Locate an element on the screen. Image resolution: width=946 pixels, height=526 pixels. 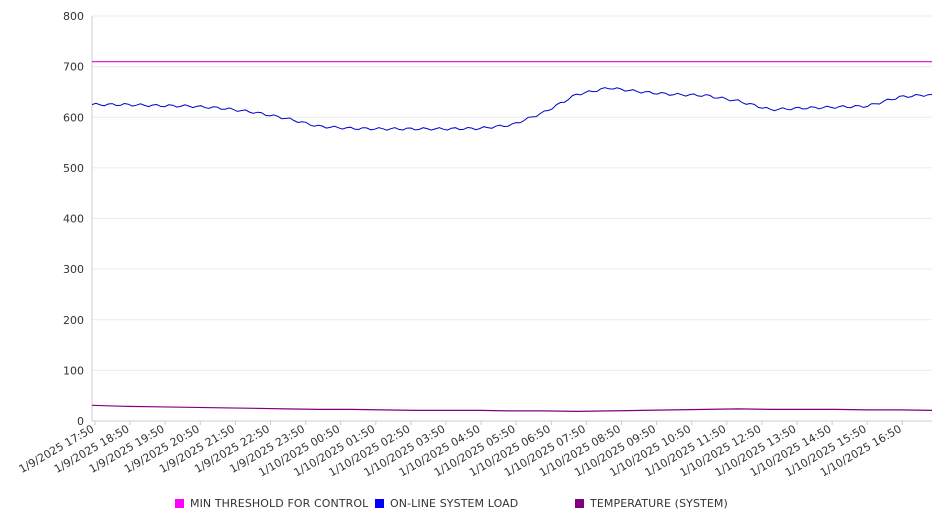
legend-label-min-threshold: MIN THRESHOLD FOR CONTROL is located at coordinates (279, 503).